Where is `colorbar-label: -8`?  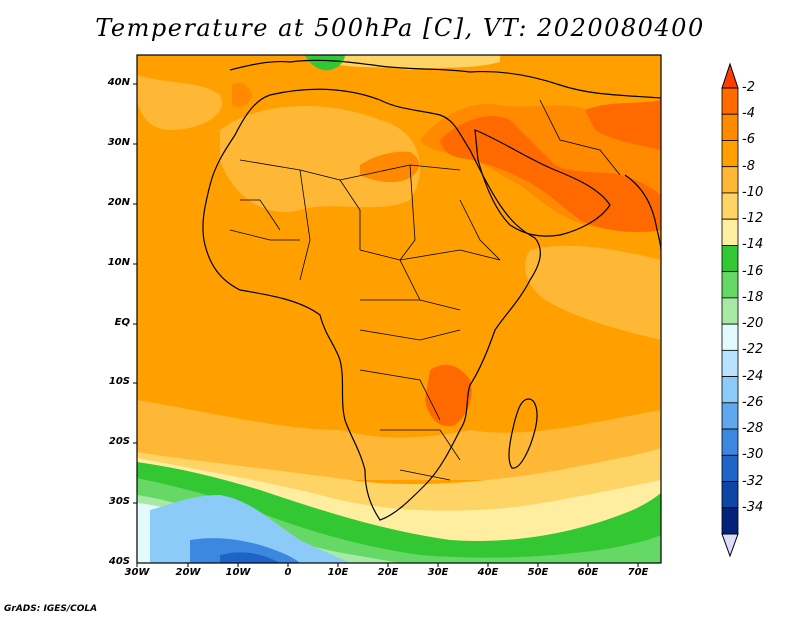 colorbar-label: -8 is located at coordinates (748, 166).